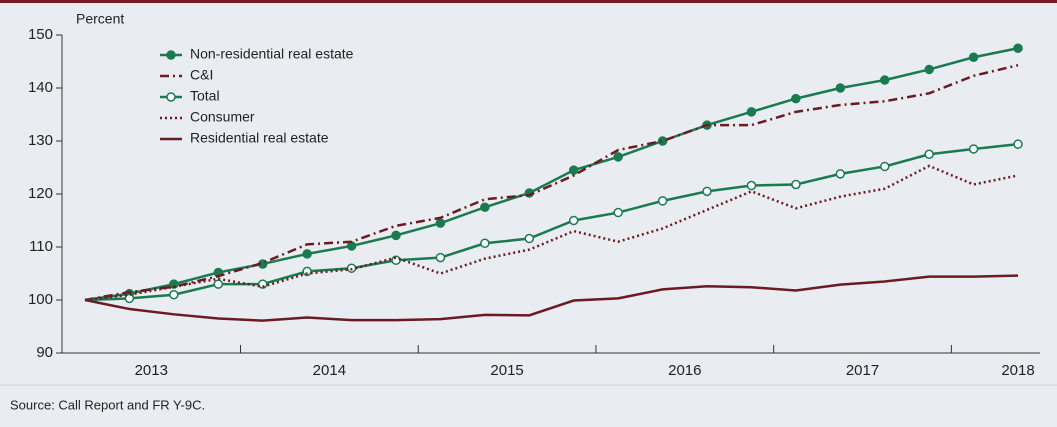  Describe the element at coordinates (40, 299) in the screenshot. I see `y-tick-label: 100` at that location.